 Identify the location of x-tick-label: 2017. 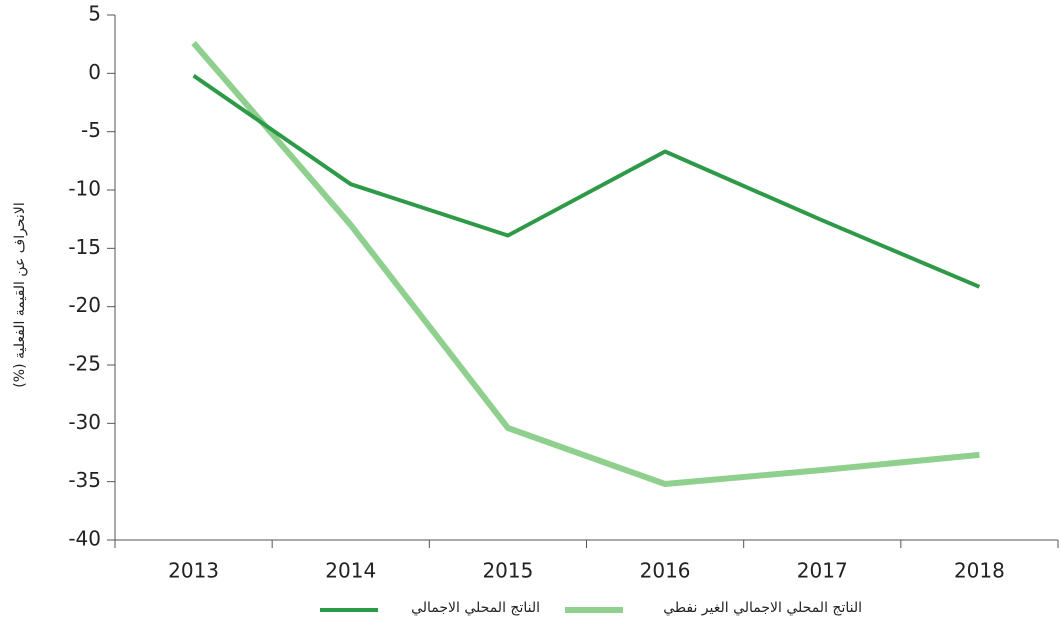
(822, 571).